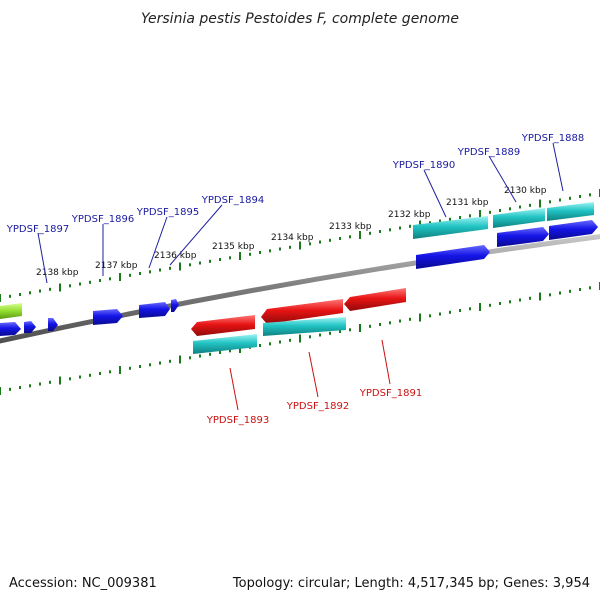 The width and height of the screenshot is (600, 600). I want to click on label-ypdsf-1896: YPDSF_1896, so click(102, 219).